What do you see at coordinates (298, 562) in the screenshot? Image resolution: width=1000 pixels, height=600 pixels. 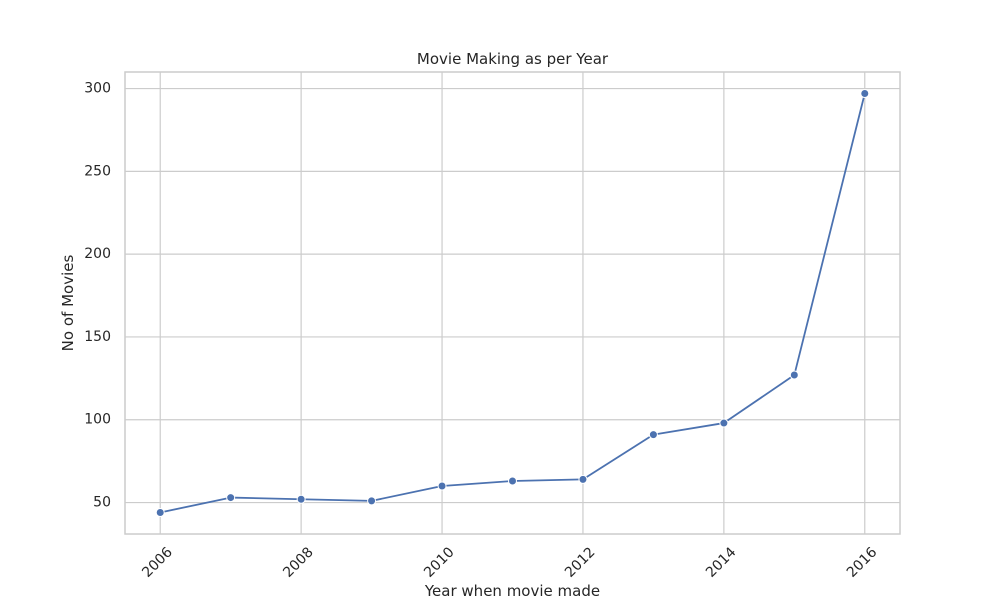 I see `x-tick-label: 2008` at bounding box center [298, 562].